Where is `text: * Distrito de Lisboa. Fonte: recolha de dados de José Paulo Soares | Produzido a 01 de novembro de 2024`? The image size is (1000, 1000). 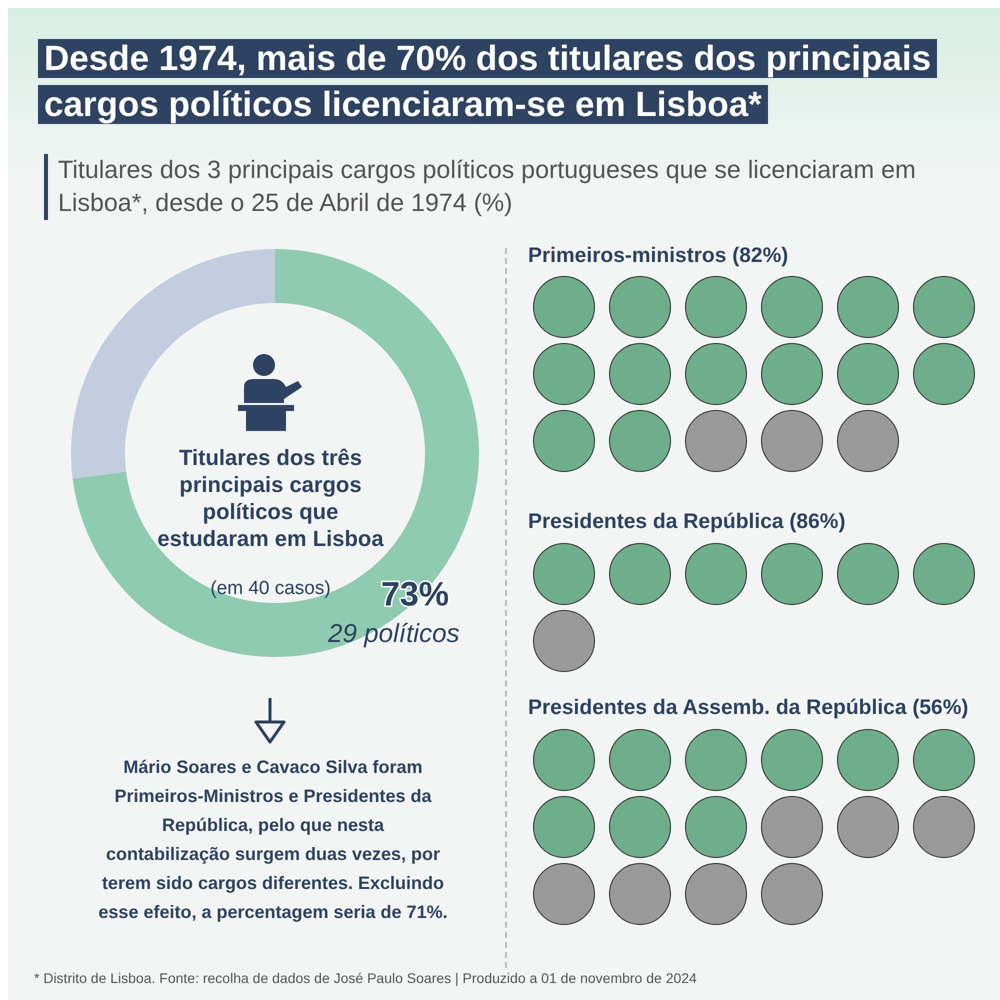 text: * Distrito de Lisboa. Fonte: recolha de dados de José Paulo Soares | Produzido a 01 de novembro de 2024 is located at coordinates (365, 978).